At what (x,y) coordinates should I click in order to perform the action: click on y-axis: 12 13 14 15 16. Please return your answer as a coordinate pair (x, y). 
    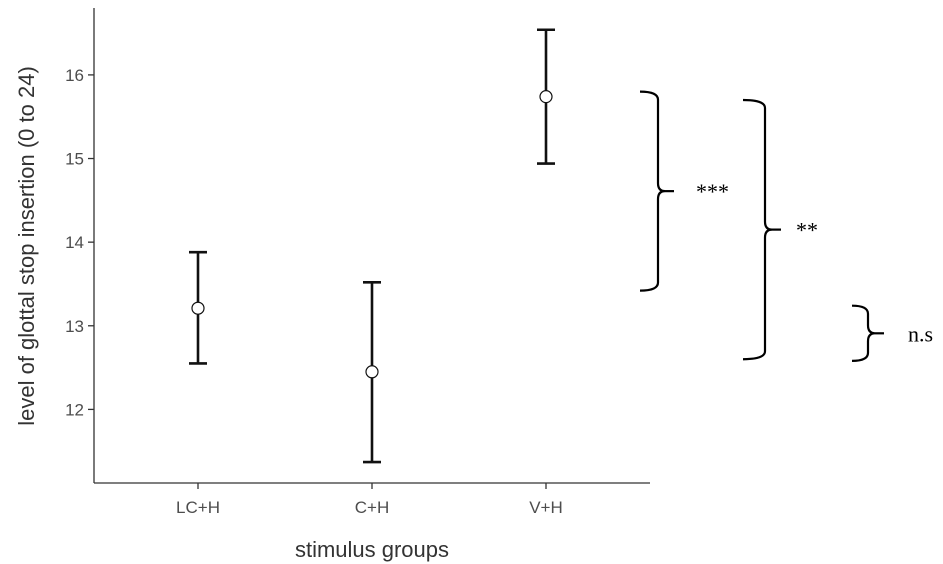
    Looking at the image, I should click on (80, 245).